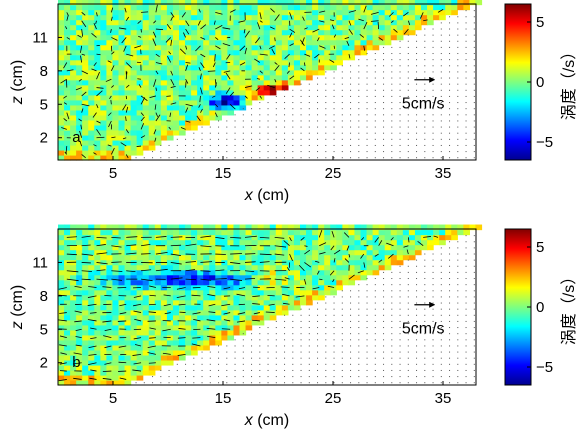  Describe the element at coordinates (76, 362) in the screenshot. I see `panel-label: b` at that location.